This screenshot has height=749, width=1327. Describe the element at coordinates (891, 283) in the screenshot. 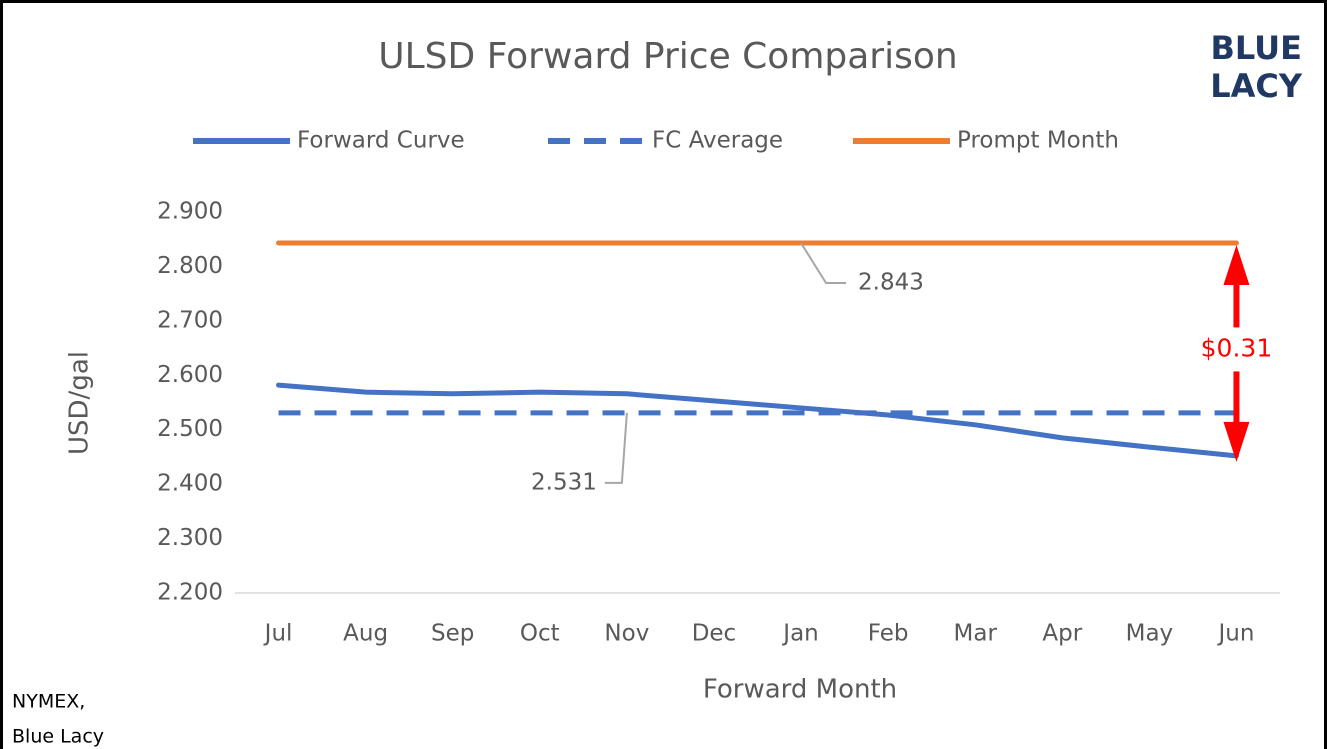

I see `data-label: 2.843` at that location.